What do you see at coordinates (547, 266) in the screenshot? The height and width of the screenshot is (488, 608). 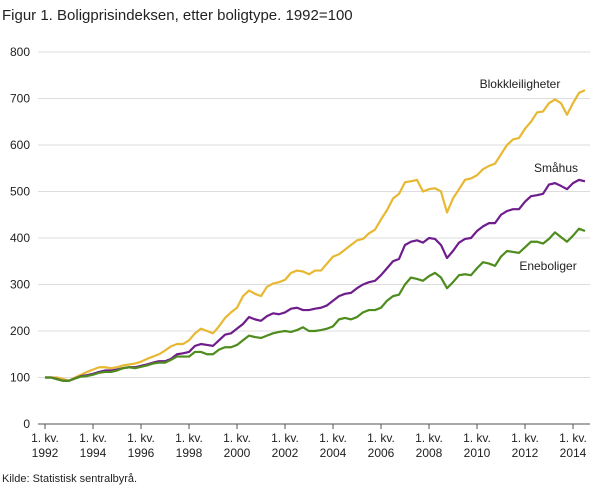 I see `series-label: Eneboliger` at bounding box center [547, 266].